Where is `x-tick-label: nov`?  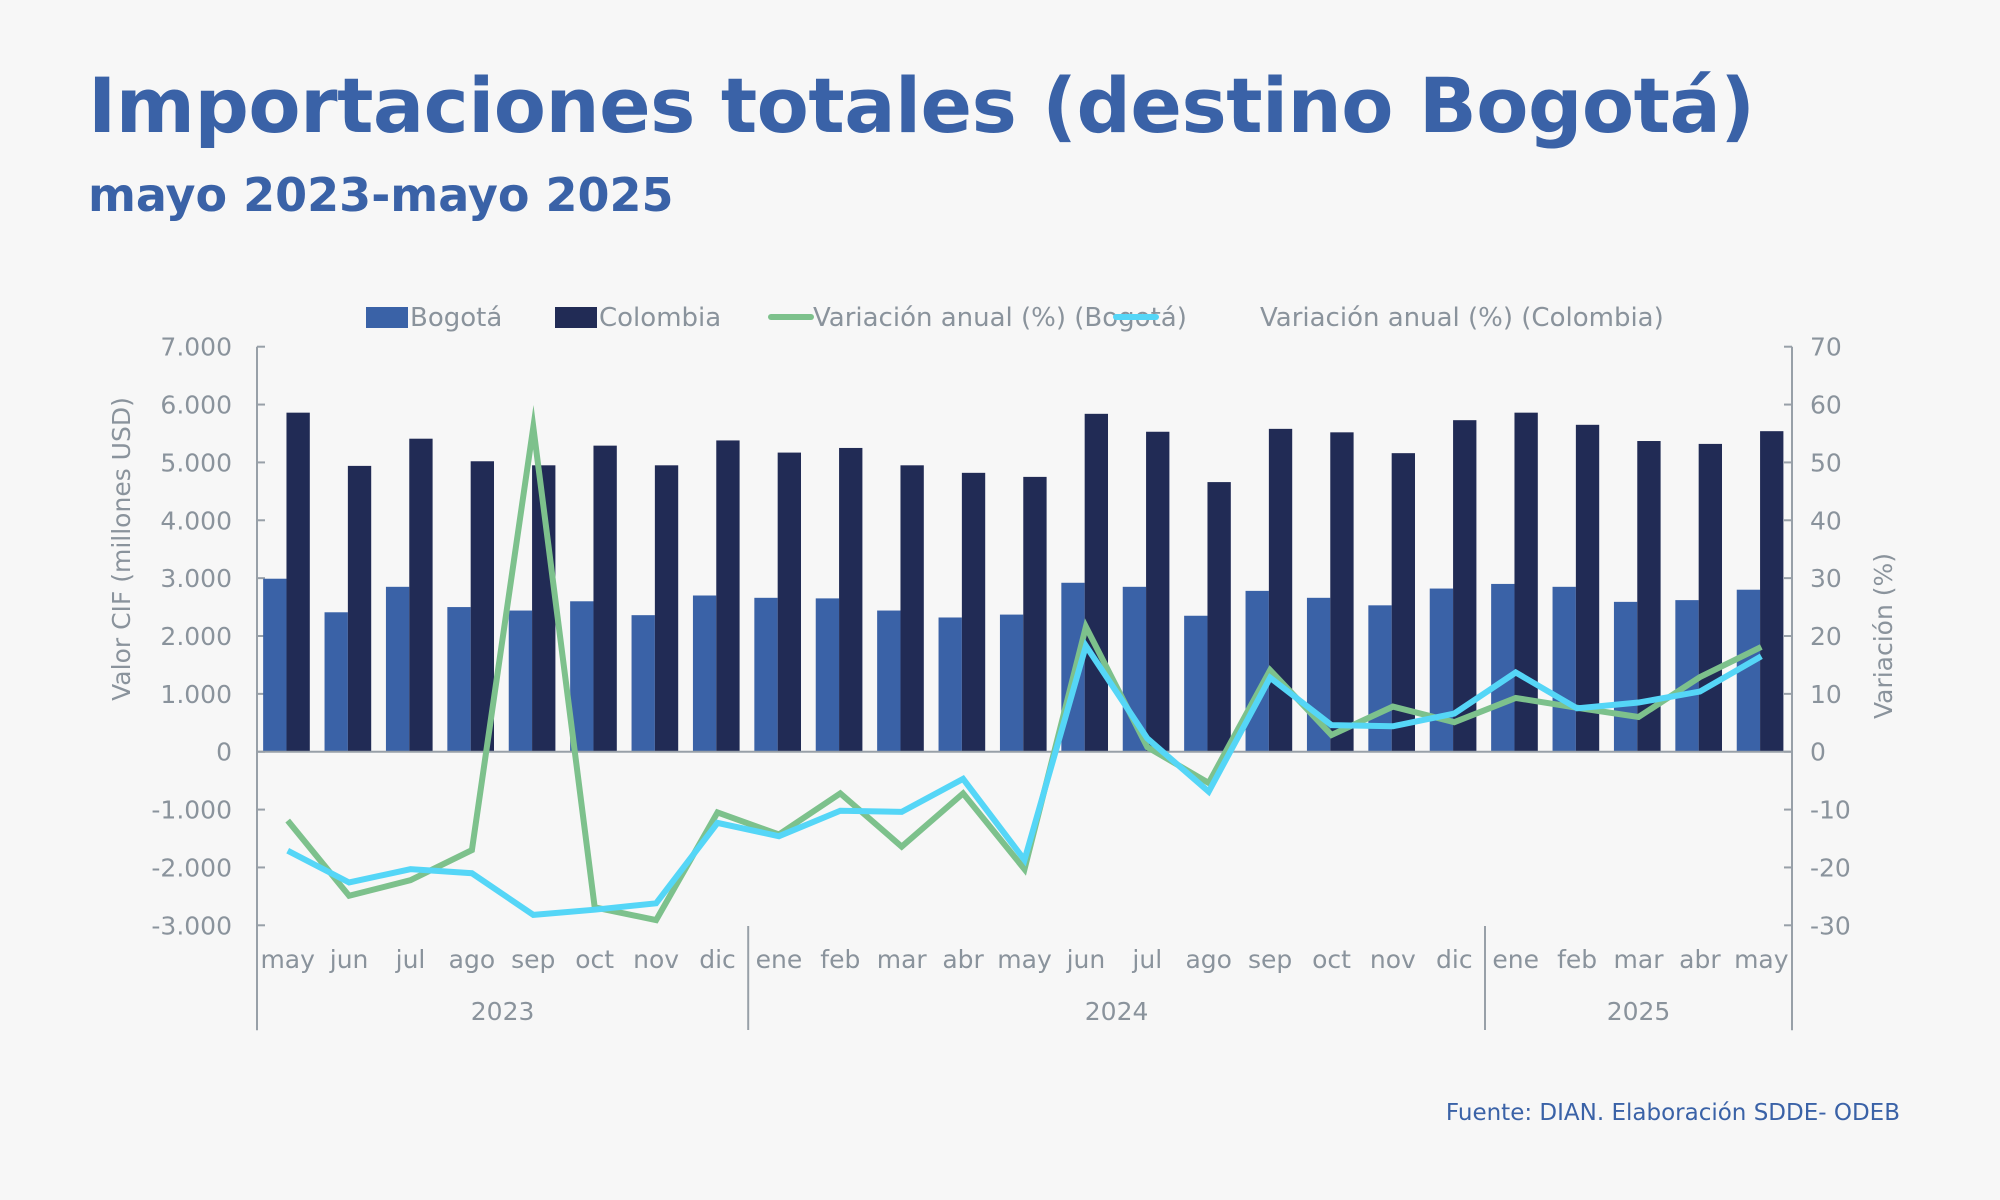 x-tick-label: nov is located at coordinates (656, 959).